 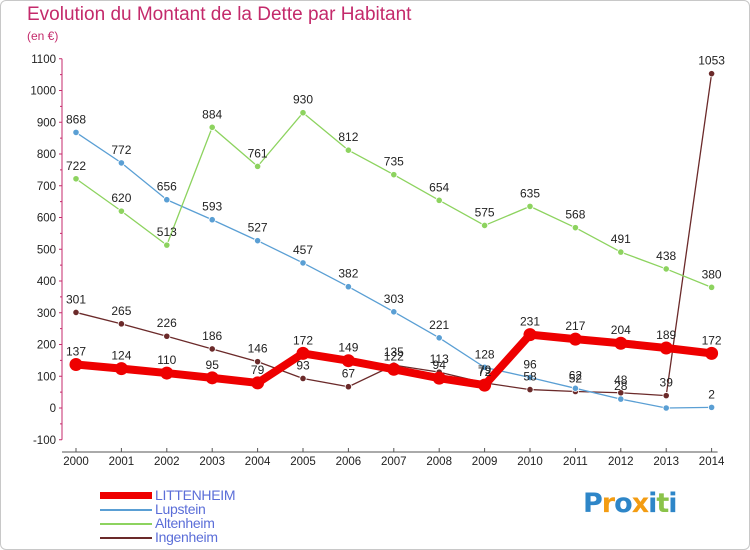 I want to click on data-label: 95, so click(x=213, y=365).